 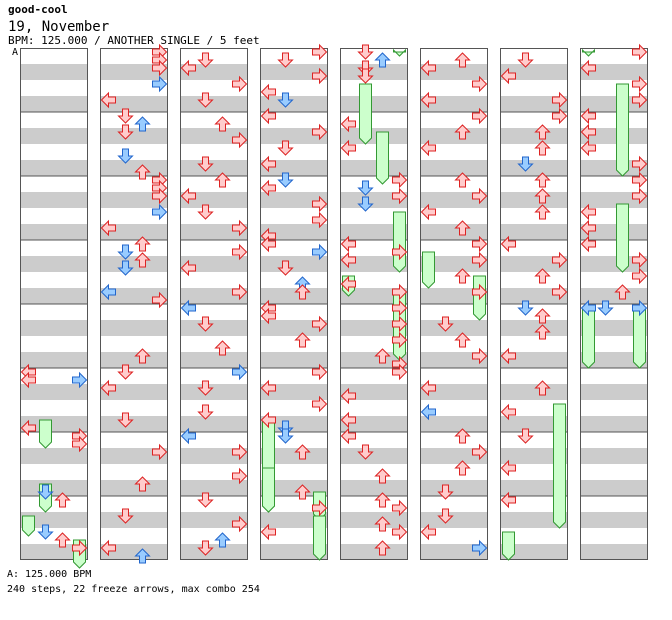 I want to click on artist-name: good-cool, so click(x=38, y=9).